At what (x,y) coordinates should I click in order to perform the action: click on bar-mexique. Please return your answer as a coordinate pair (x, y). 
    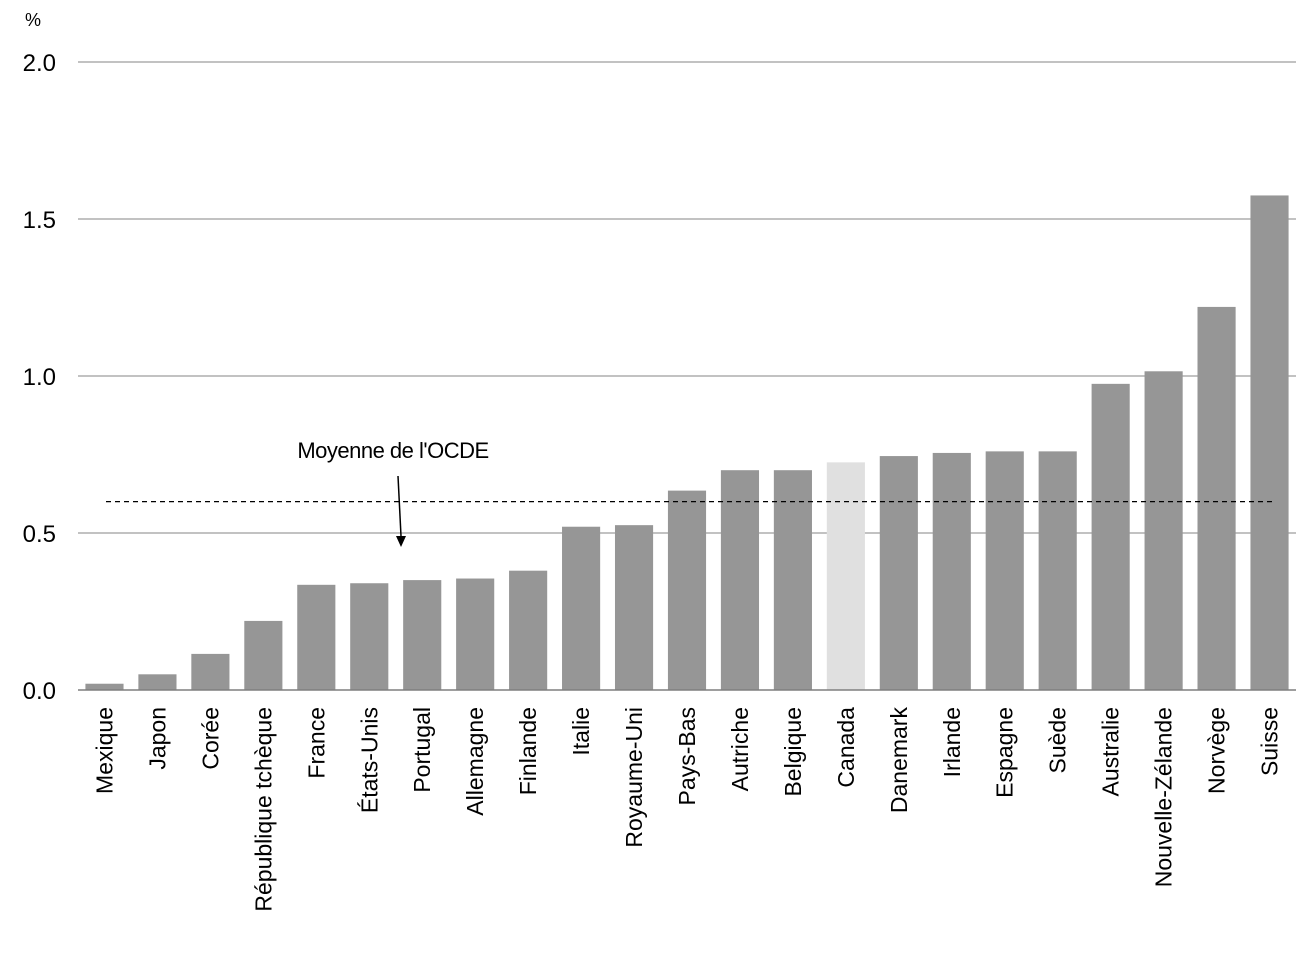
    Looking at the image, I should click on (104, 686).